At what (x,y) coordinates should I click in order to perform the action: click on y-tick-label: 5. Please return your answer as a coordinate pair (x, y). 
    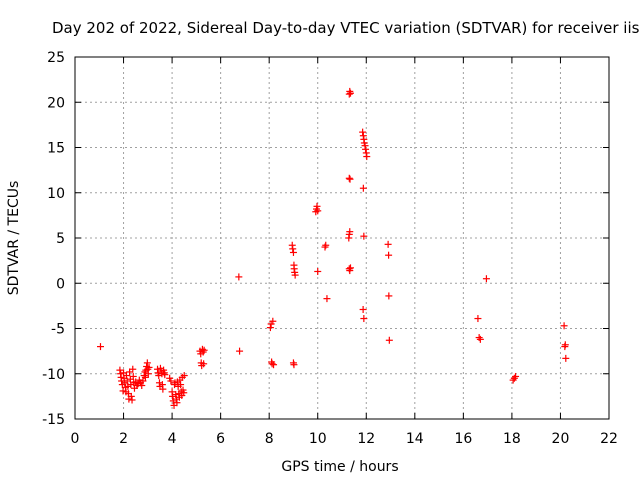
    Looking at the image, I should click on (60, 239).